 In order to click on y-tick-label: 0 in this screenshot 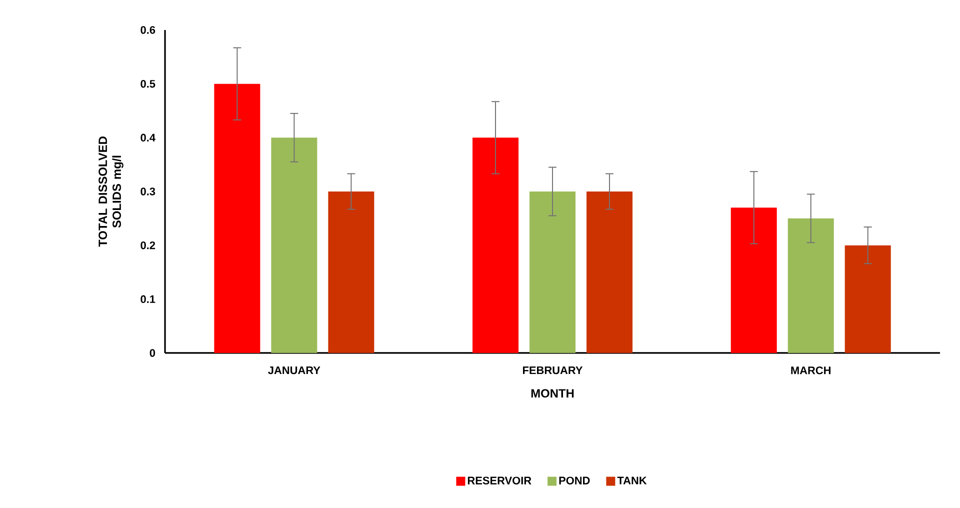, I will do `click(153, 353)`.